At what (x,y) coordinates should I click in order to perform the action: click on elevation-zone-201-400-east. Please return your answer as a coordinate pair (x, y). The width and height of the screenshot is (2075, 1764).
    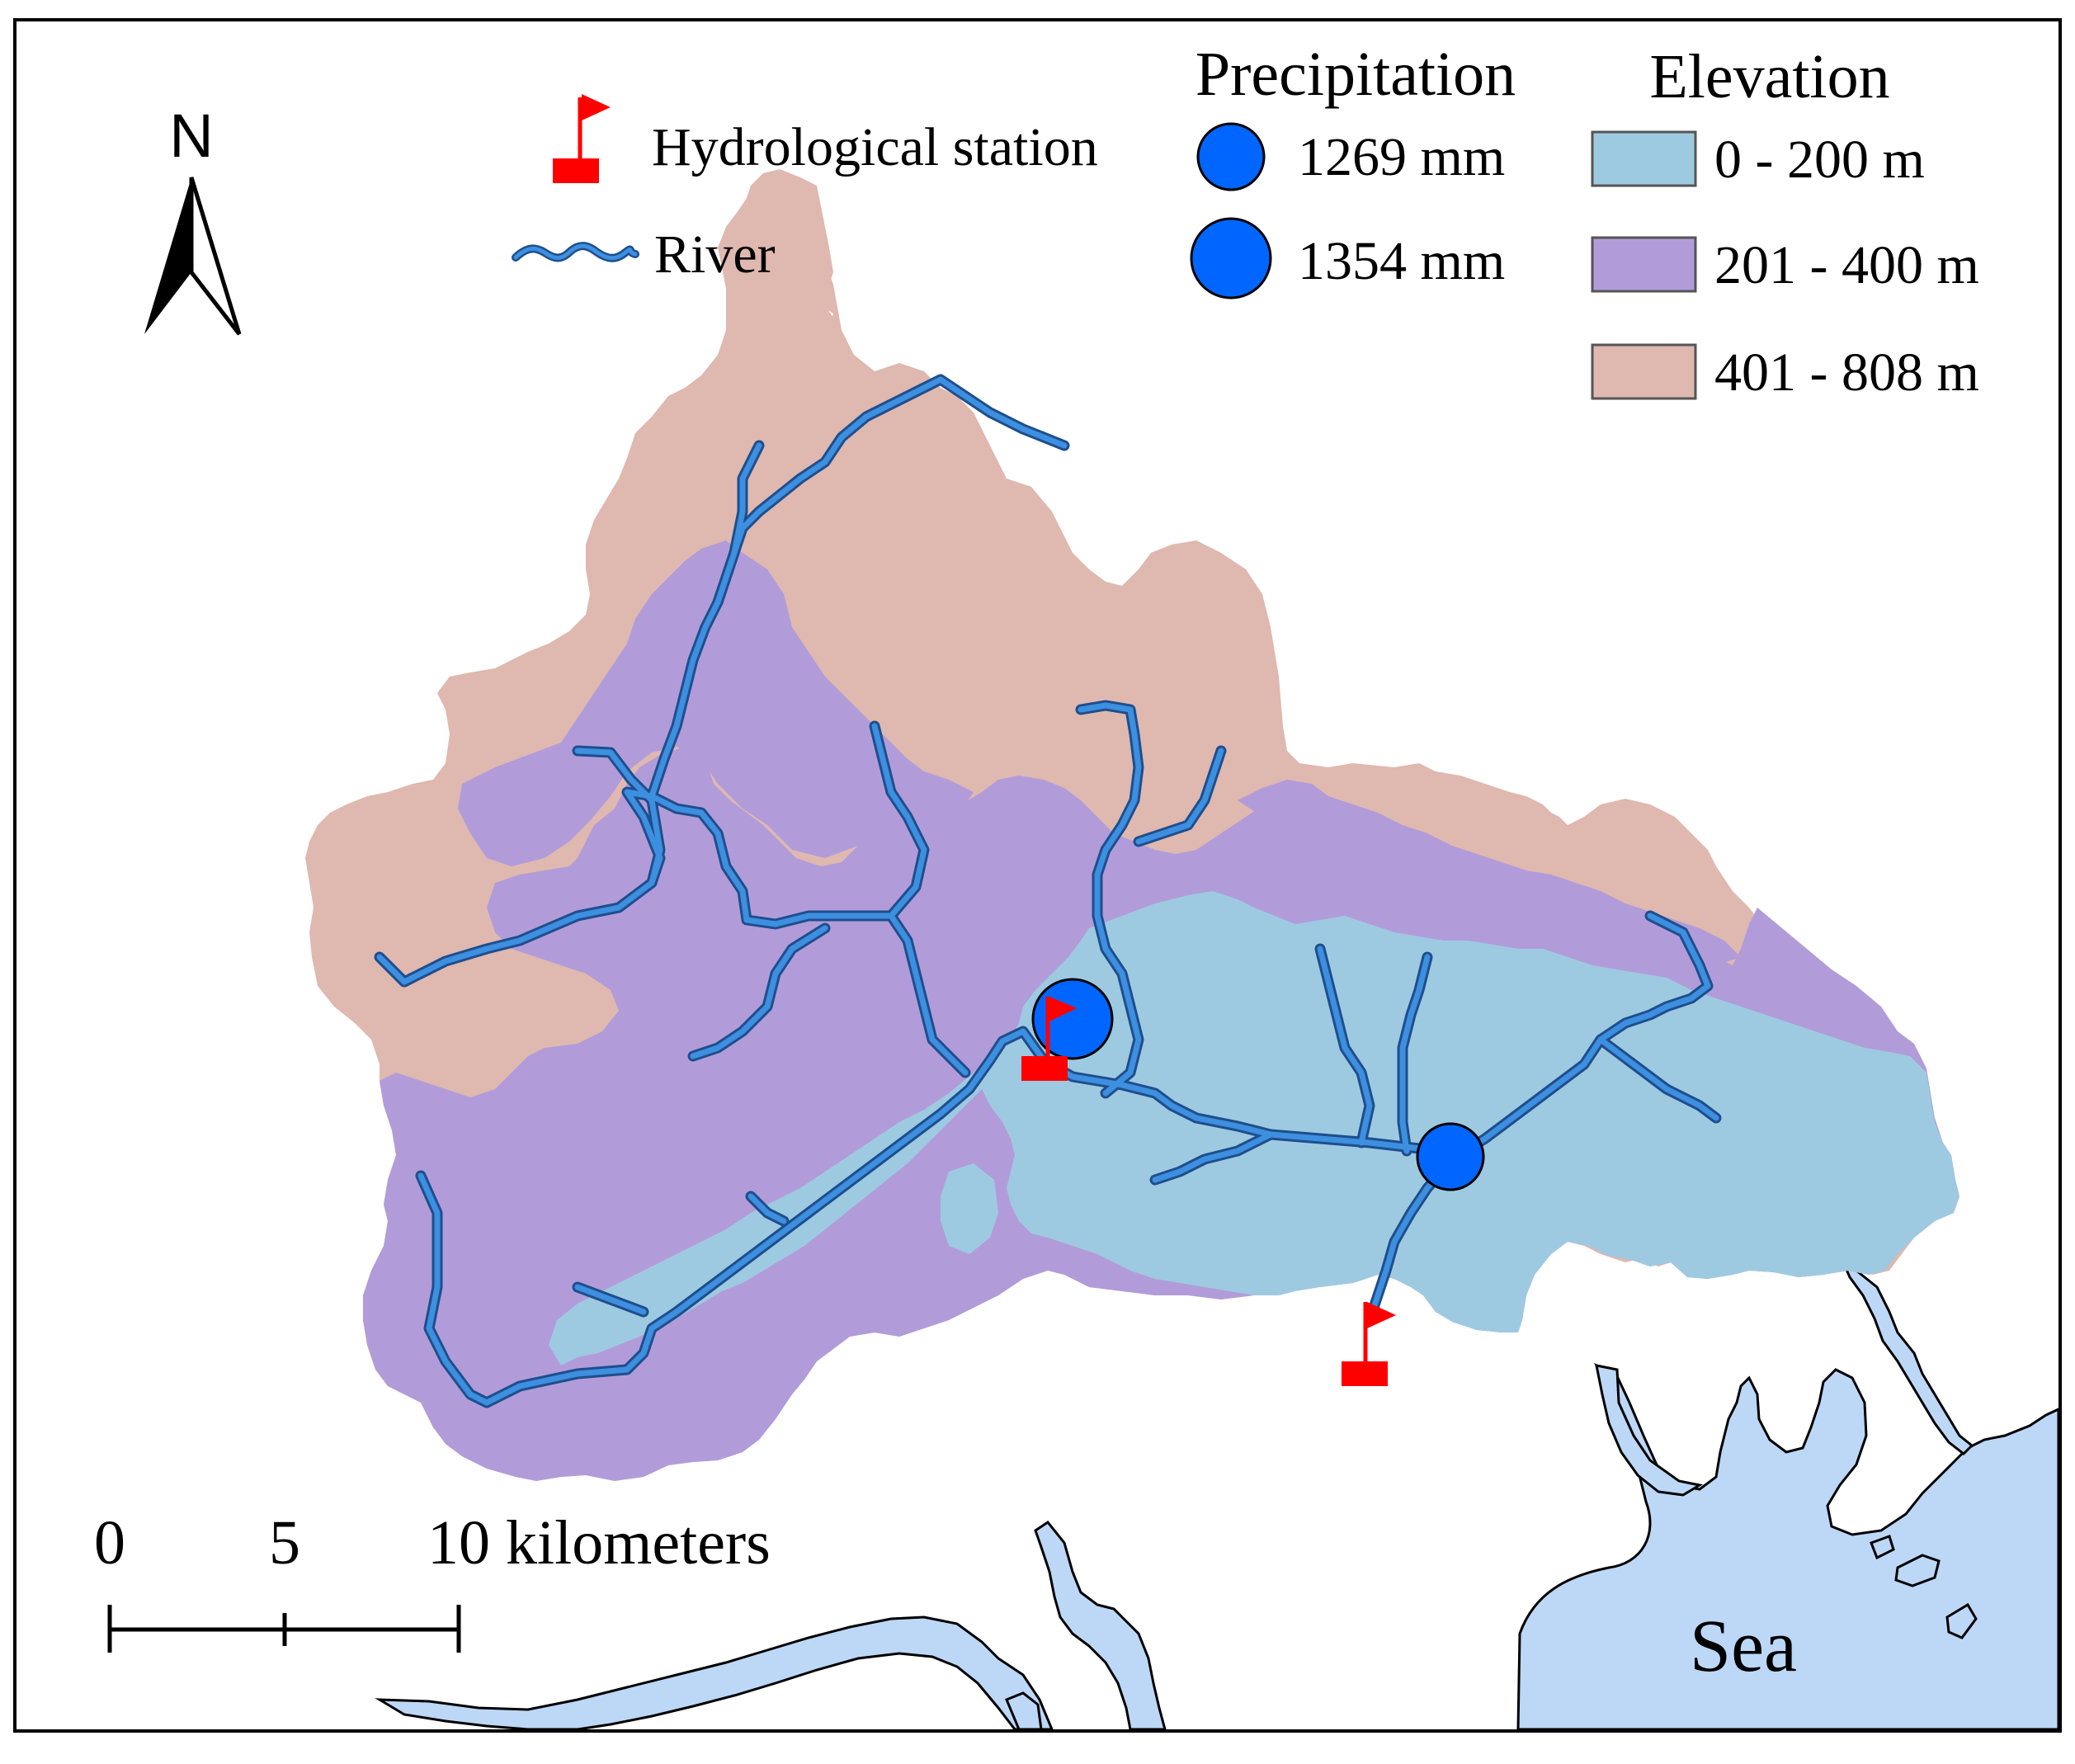
    Looking at the image, I should click on (1489, 872).